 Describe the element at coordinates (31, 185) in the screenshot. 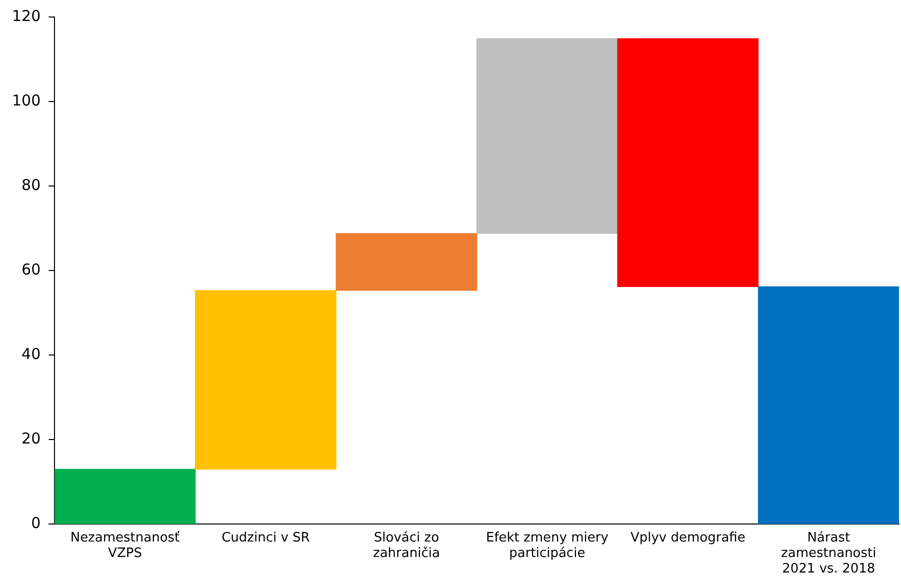

I see `y-tick-label: 80` at that location.